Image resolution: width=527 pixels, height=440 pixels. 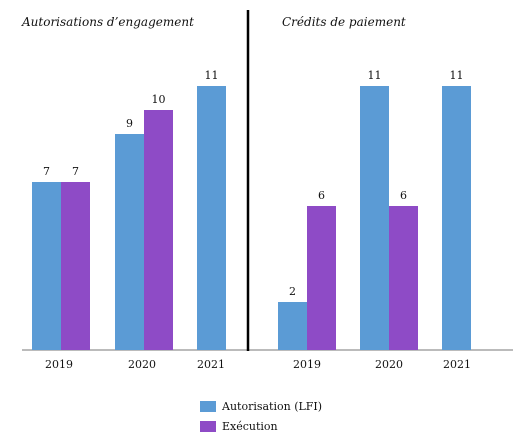 What do you see at coordinates (59, 364) in the screenshot?
I see `x-tick-label-p0-2019: 2019` at bounding box center [59, 364].